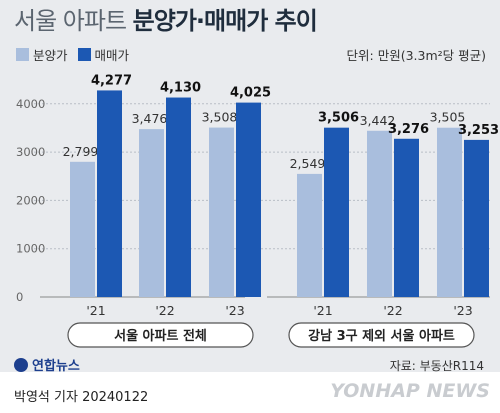 This screenshot has height=413, width=500. I want to click on data-label: 3,476, so click(150, 118).